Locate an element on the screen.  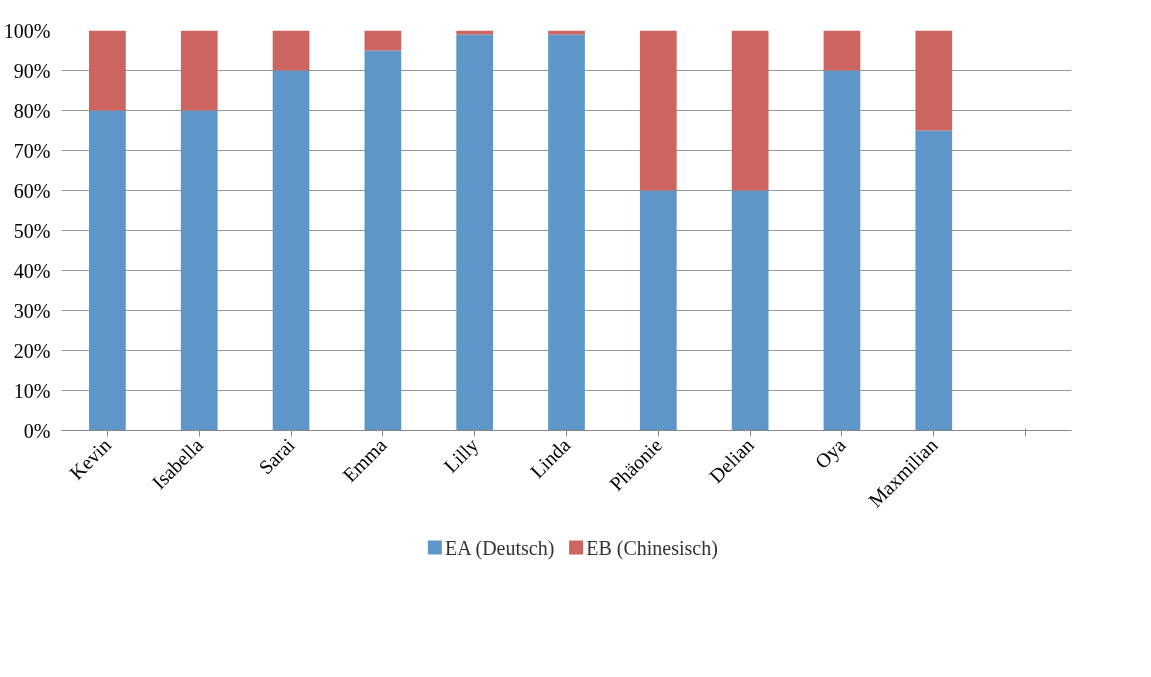
y-tick-label: 90% is located at coordinates (32, 70).